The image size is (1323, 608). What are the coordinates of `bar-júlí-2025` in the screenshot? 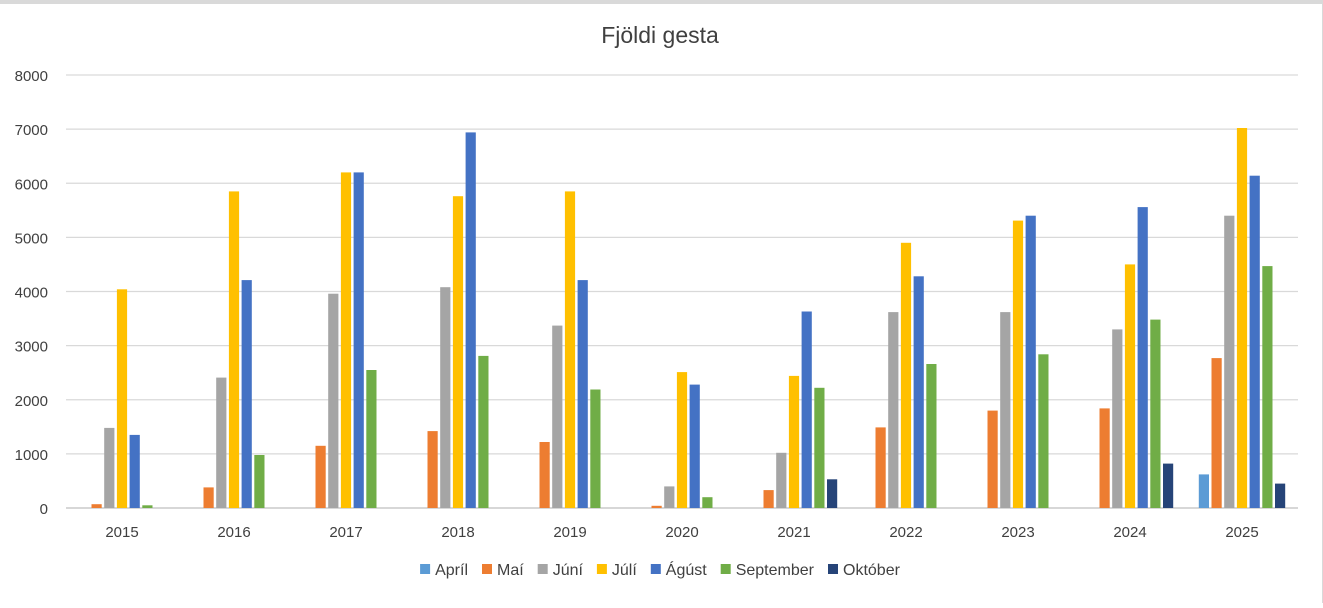 It's located at (1242, 318).